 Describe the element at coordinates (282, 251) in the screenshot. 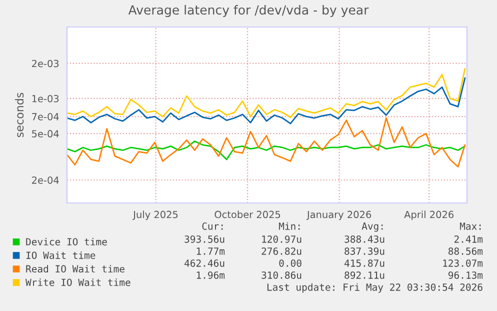

I see `text: 276.82u` at that location.